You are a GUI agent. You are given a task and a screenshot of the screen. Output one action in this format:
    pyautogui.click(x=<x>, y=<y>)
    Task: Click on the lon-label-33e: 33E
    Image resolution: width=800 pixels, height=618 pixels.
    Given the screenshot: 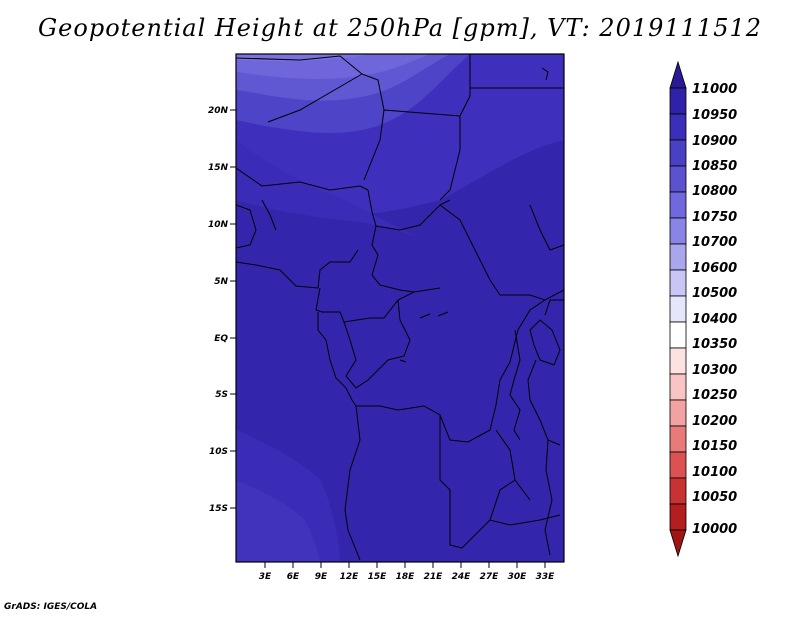 What is the action you would take?
    pyautogui.click(x=546, y=577)
    